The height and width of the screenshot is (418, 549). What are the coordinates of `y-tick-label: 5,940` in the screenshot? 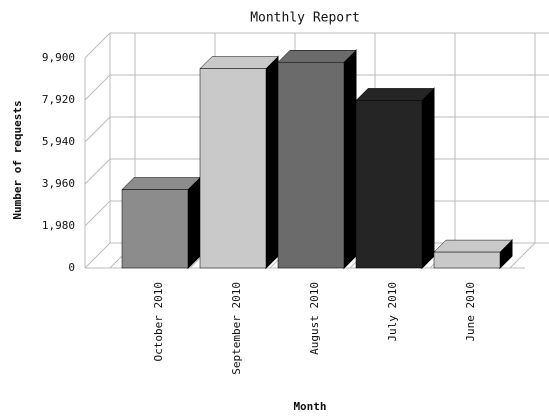 It's located at (58, 141).